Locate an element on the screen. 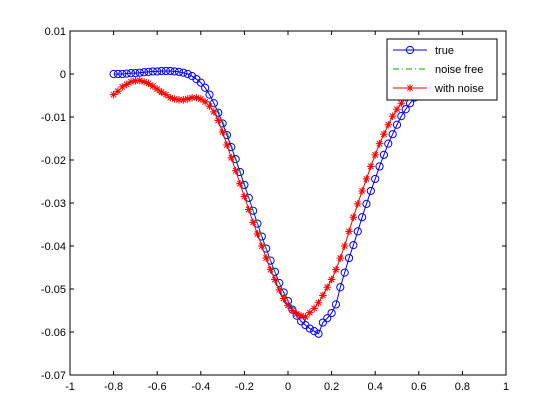 This screenshot has width=560, height=420. legend-entry-with-noise: with noise is located at coordinates (438, 89).